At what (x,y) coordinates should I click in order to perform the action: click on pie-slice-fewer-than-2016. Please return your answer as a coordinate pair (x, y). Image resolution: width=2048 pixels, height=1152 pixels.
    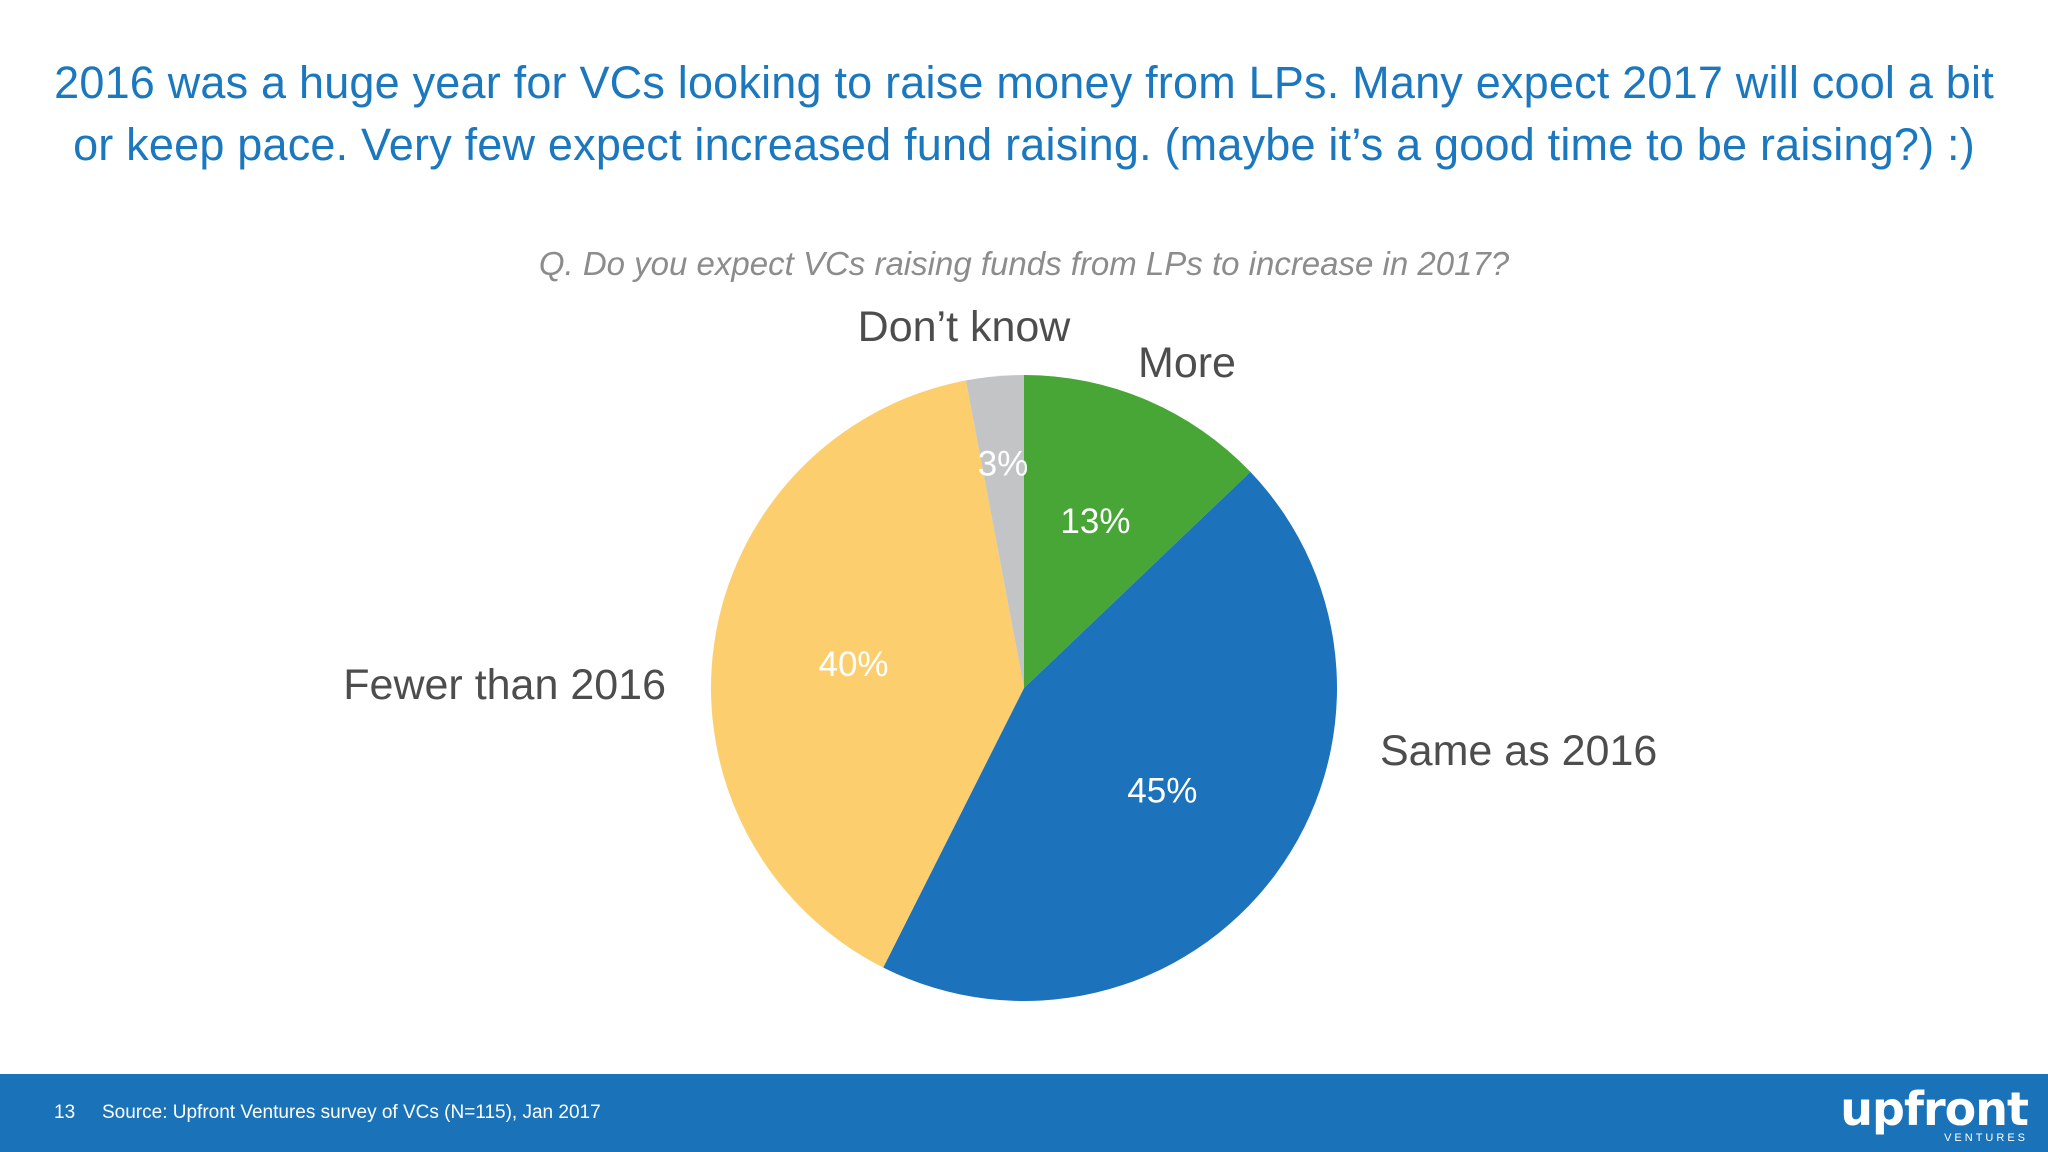
    Looking at the image, I should click on (867, 674).